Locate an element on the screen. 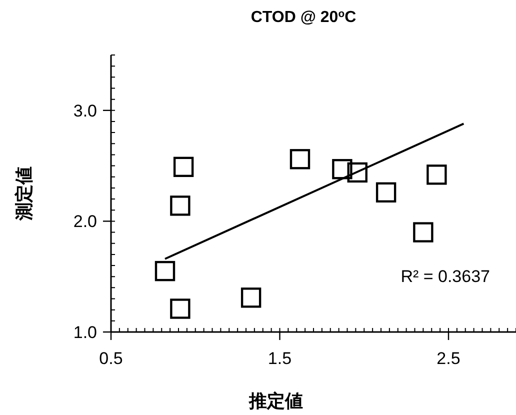 Image resolution: width=516 pixels, height=415 pixels. x-tick-label: 1.5 is located at coordinates (280, 358).